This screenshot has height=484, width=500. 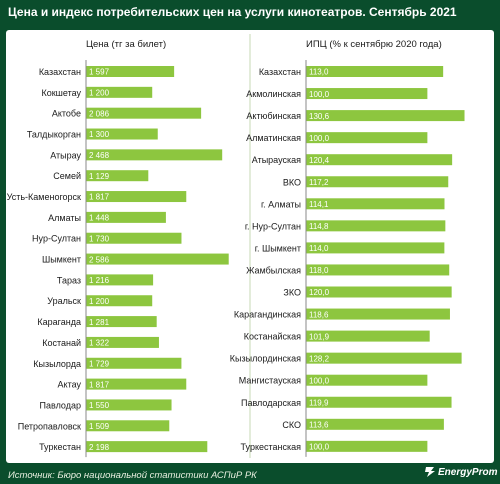 What do you see at coordinates (319, 314) in the screenshot?
I see `cpi-value-label: 118,6` at bounding box center [319, 314].